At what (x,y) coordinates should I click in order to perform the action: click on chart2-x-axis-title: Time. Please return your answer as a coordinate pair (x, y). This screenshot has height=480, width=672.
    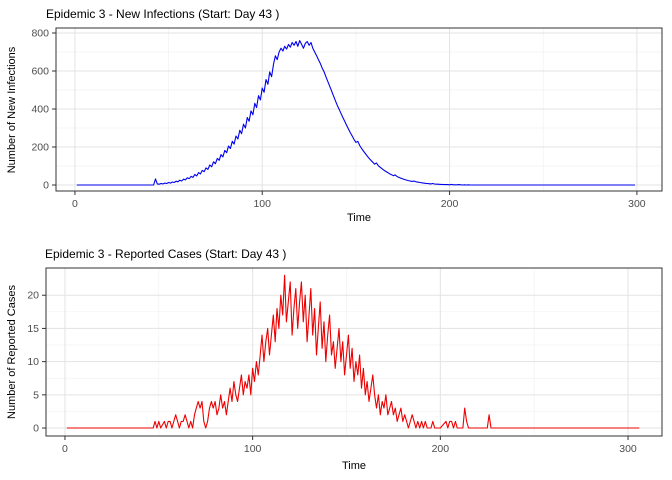
    Looking at the image, I should click on (354, 466).